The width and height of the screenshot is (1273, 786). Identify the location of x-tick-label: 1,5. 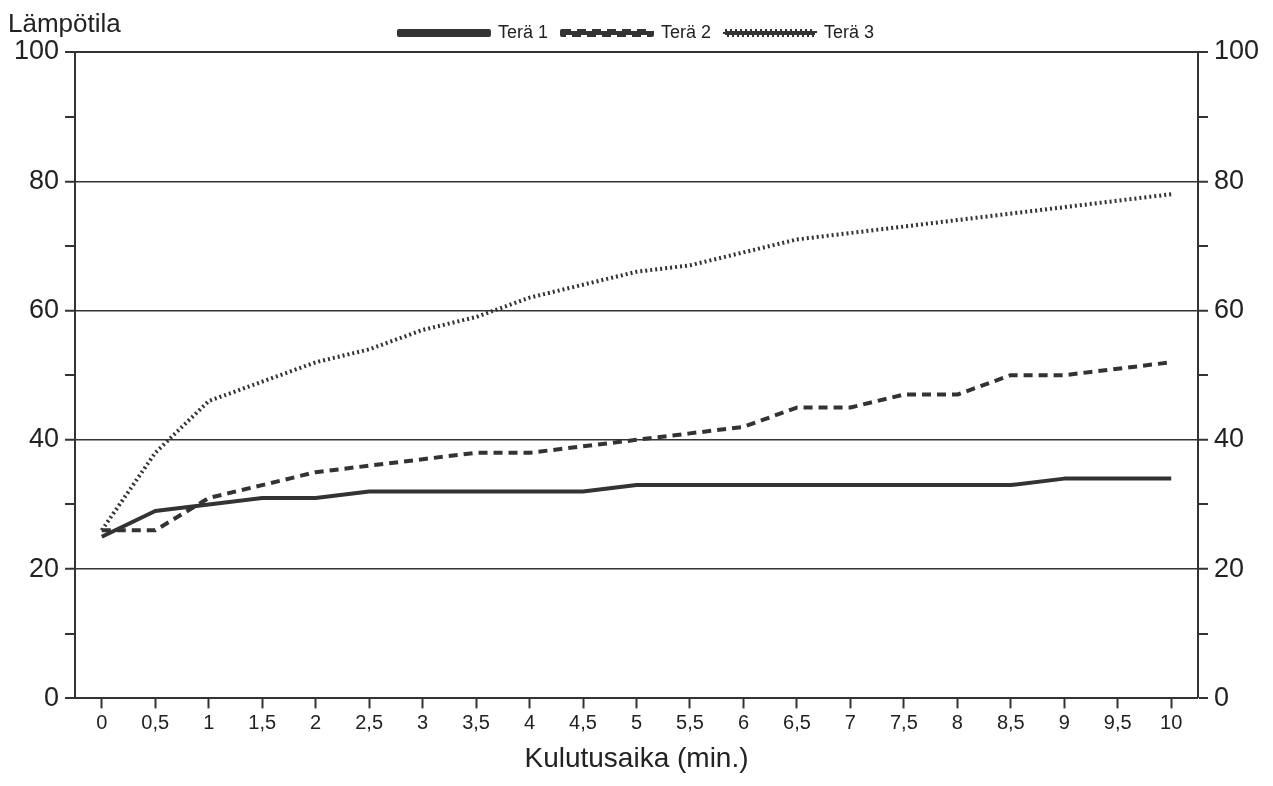
(262, 721).